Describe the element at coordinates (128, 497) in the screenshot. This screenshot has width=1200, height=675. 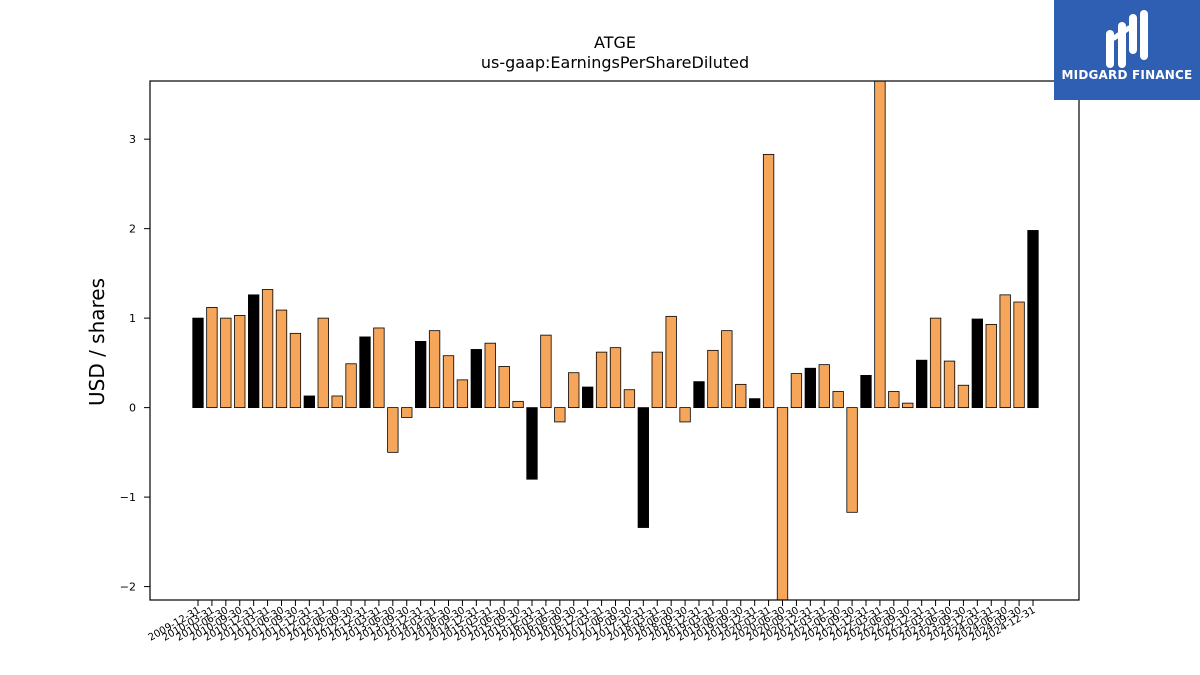
I see `y-tick-label: −1` at that location.